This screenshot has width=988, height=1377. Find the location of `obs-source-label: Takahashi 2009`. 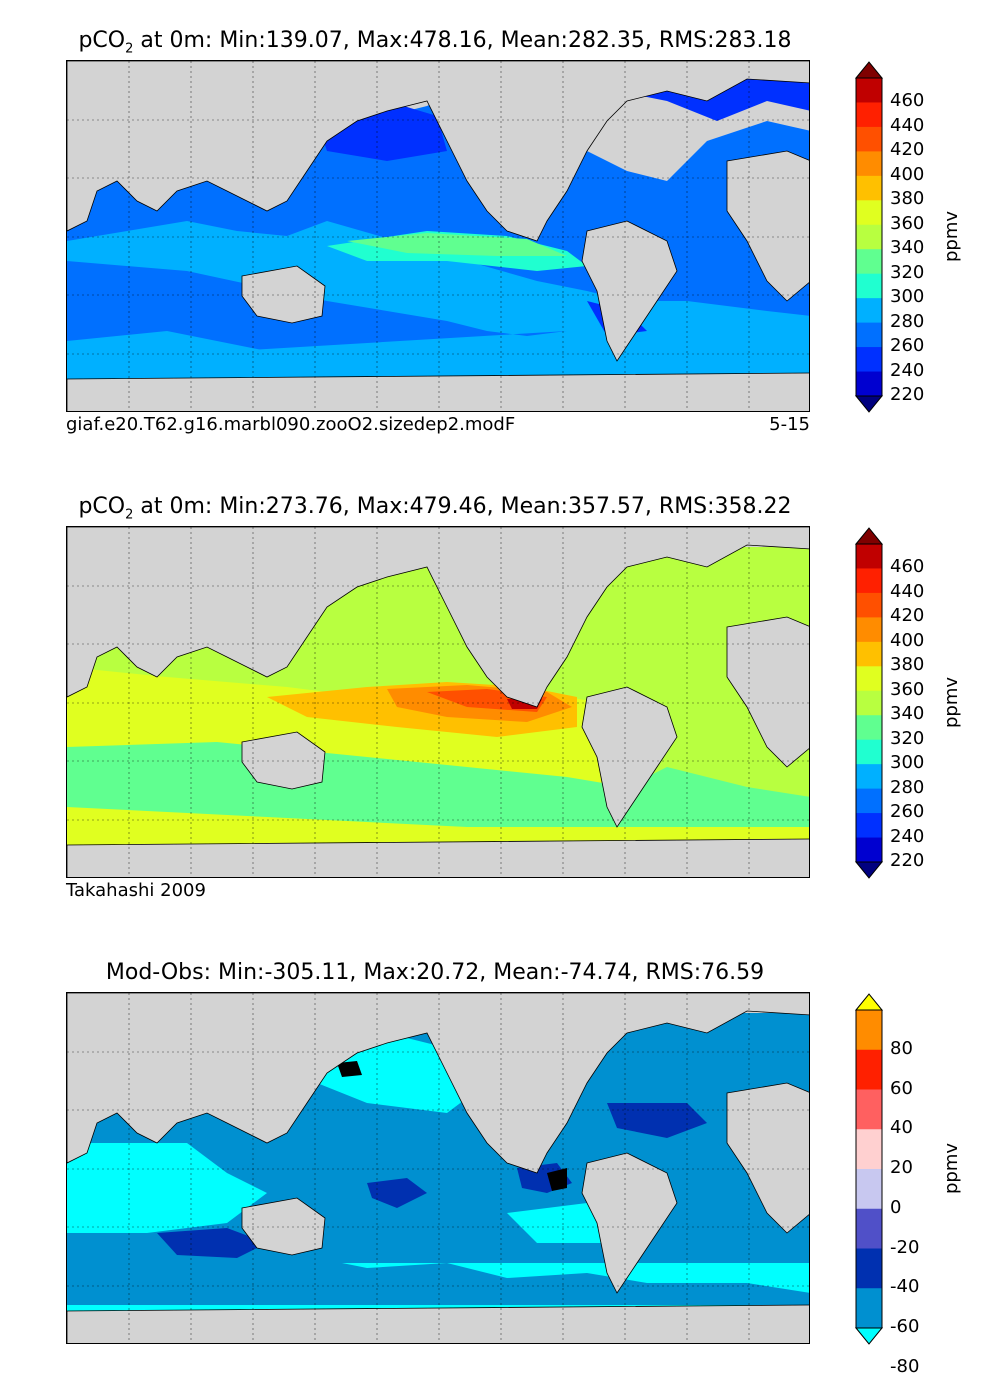

obs-source-label: Takahashi 2009 is located at coordinates (136, 890).